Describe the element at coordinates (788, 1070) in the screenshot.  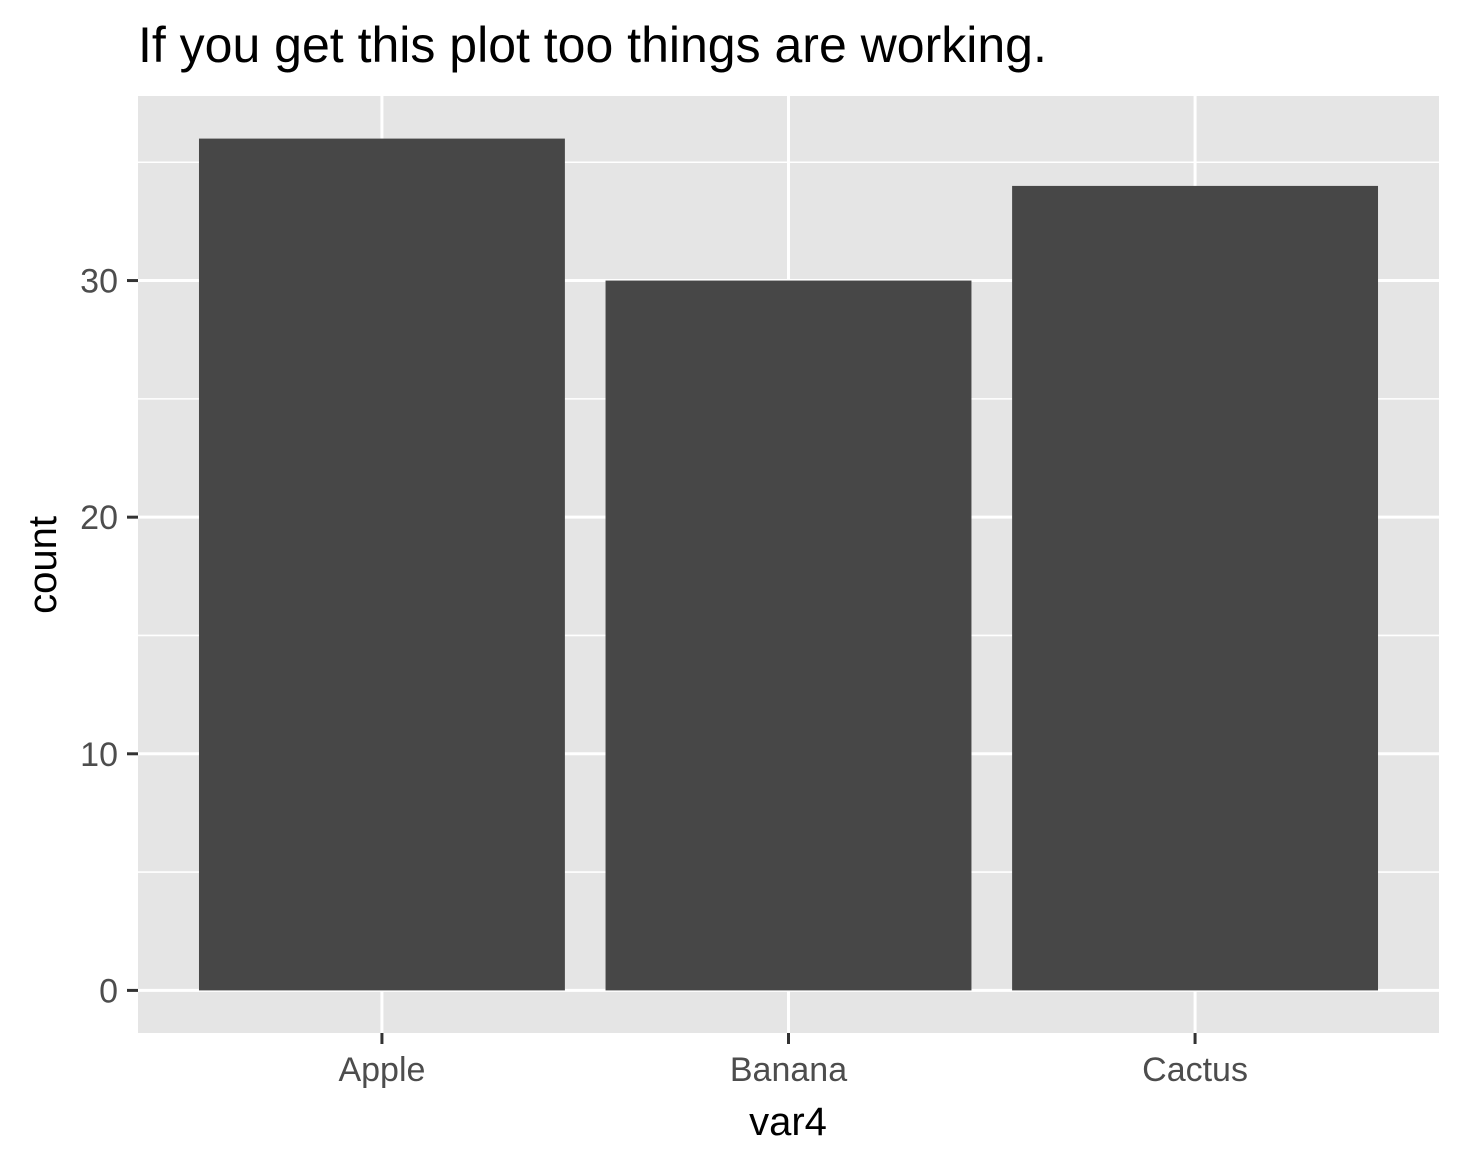
I see `x-tick-label-banana: Banana` at that location.